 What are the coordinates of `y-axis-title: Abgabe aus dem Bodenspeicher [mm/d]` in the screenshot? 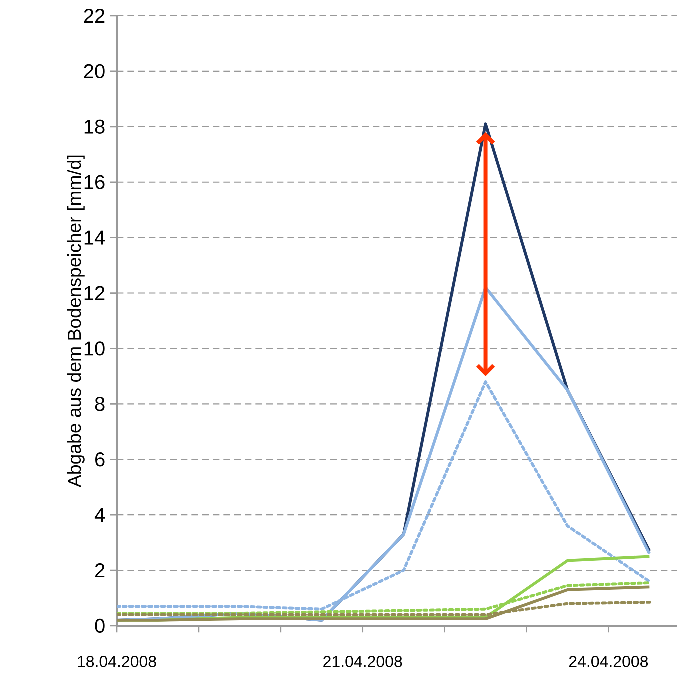 It's located at (76, 322).